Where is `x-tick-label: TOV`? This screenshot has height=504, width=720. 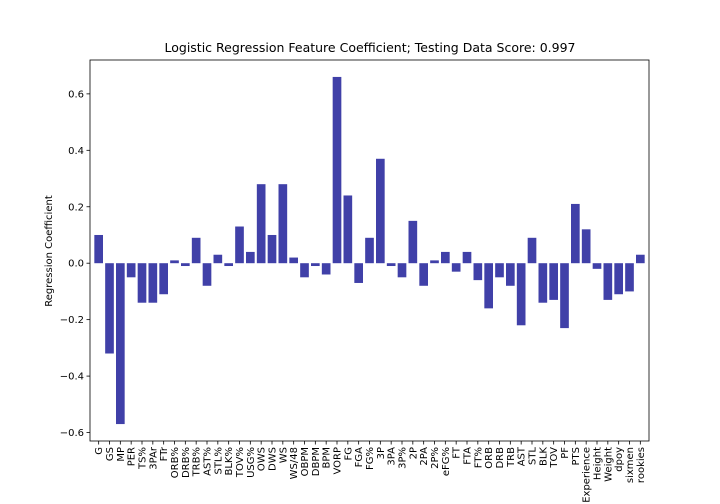 x-tick-label: TOV is located at coordinates (554, 458).